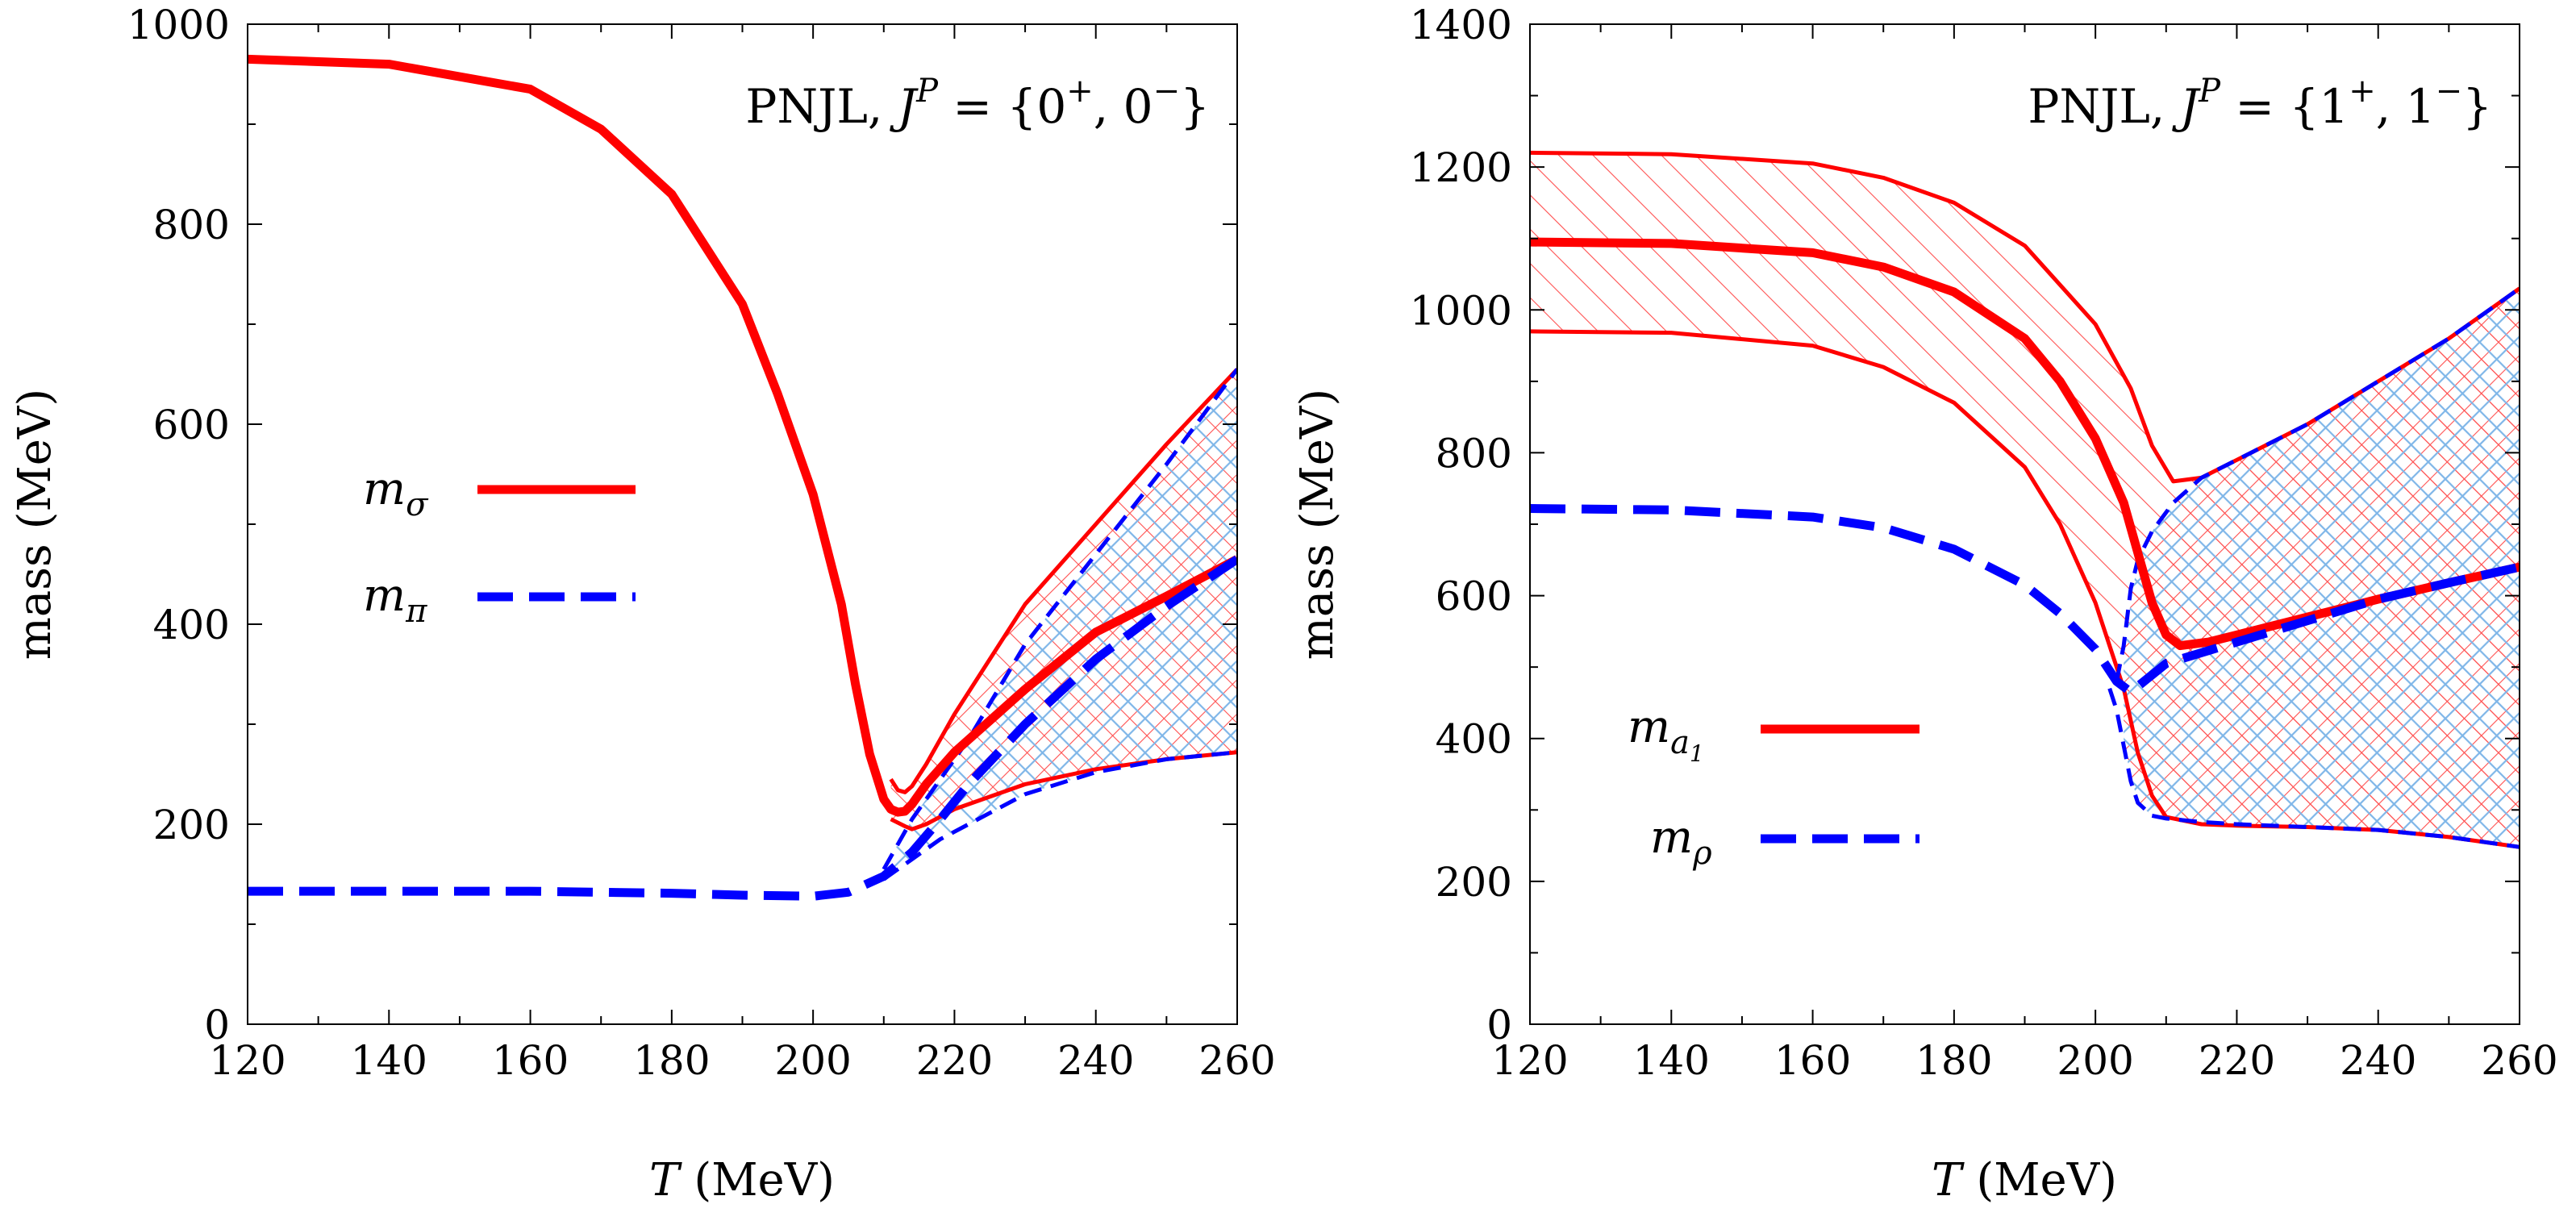  What do you see at coordinates (35, 524) in the screenshot?
I see `left-panel-ylabel: mass (MeV)` at bounding box center [35, 524].